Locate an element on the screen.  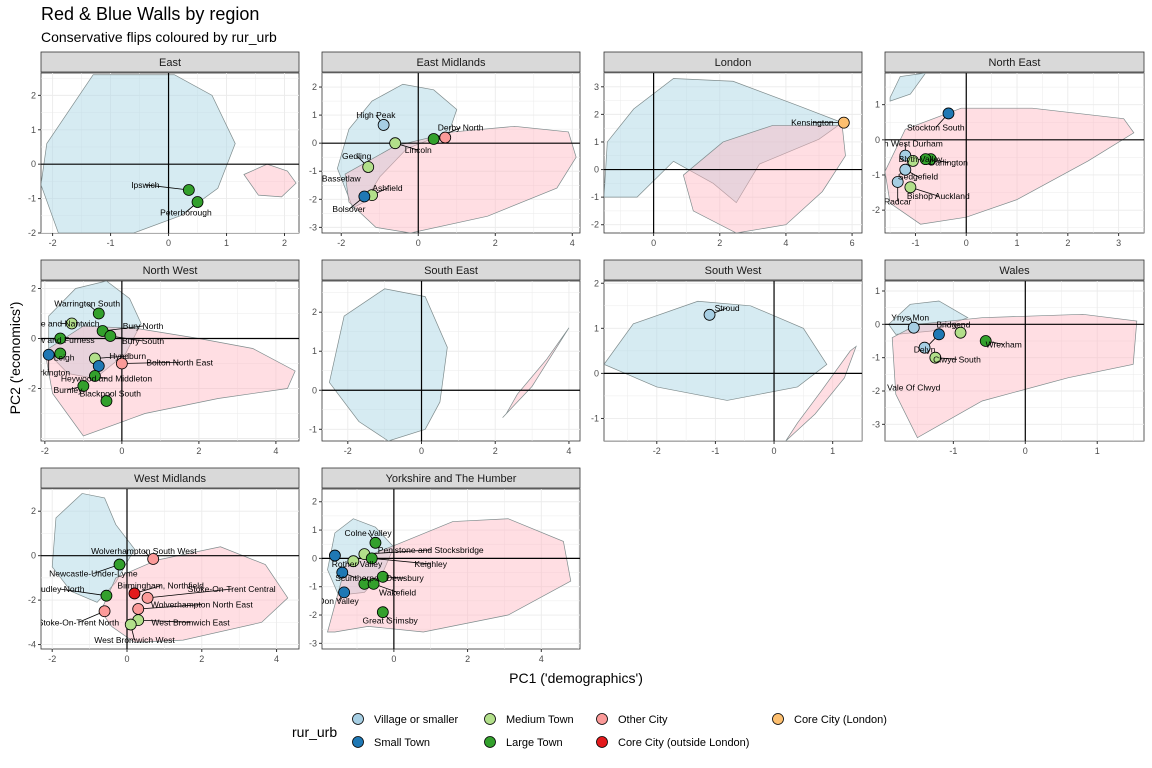
legend-label: Large Town is located at coordinates (534, 743).